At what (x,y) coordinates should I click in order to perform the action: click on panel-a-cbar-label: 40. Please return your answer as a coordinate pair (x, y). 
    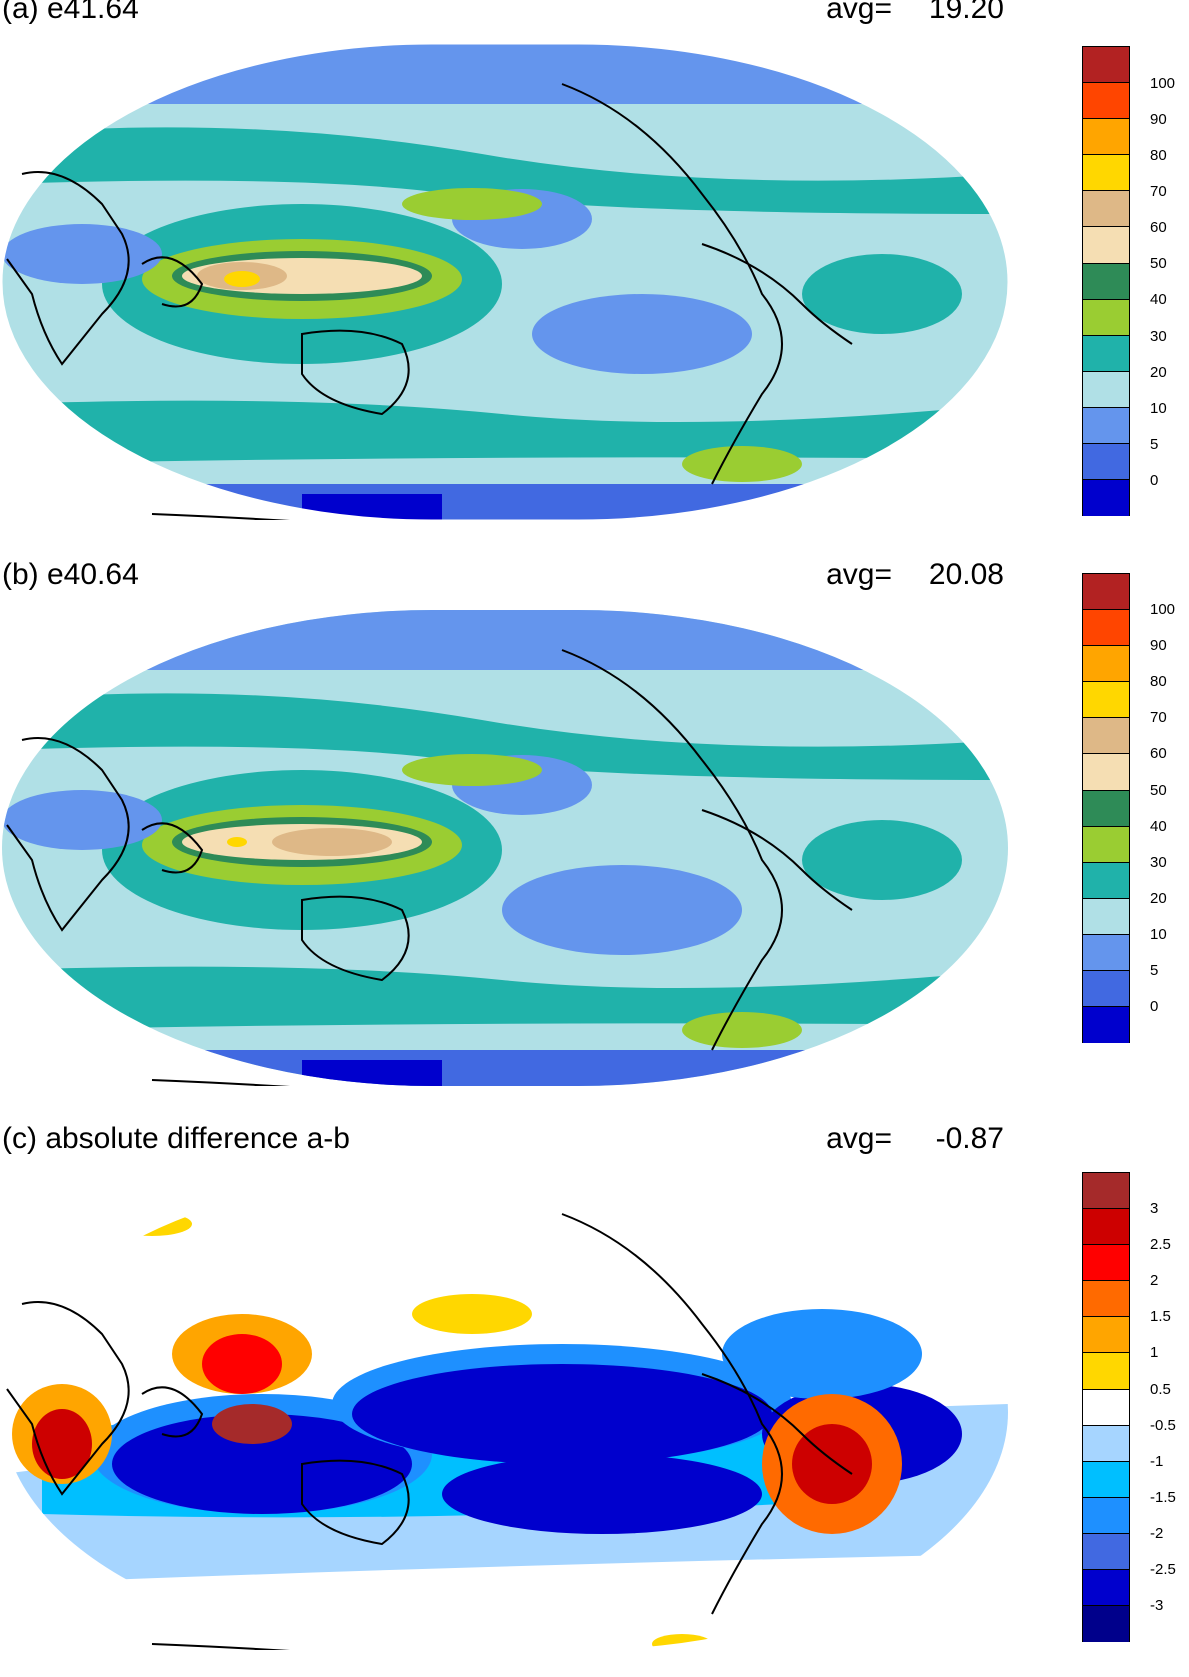
    Looking at the image, I should click on (1158, 299).